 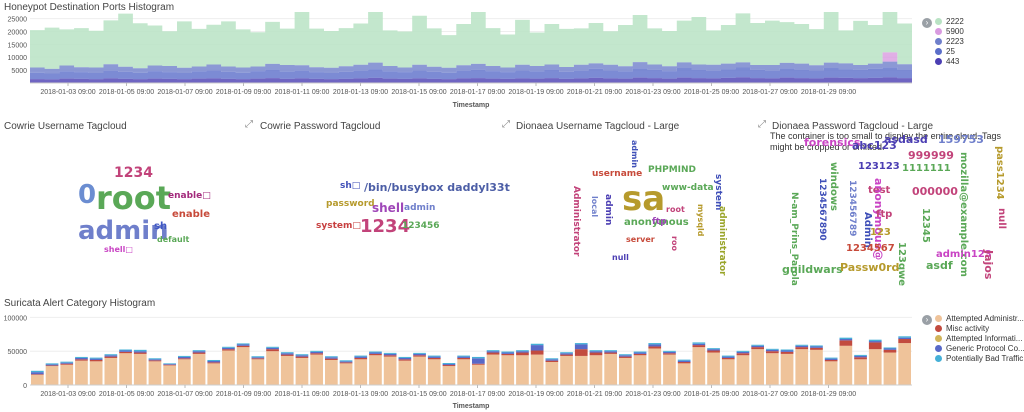 I want to click on tag-word: Passw0rd, so click(x=870, y=267).